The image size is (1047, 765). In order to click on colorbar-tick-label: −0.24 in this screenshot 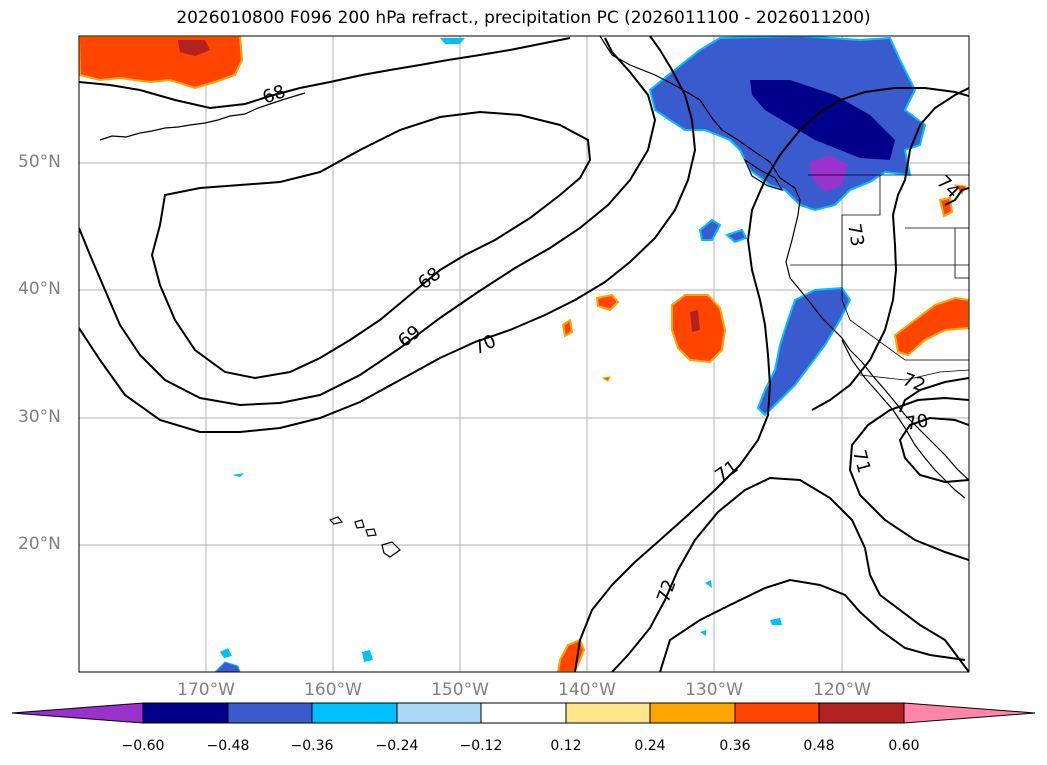, I will do `click(397, 746)`.